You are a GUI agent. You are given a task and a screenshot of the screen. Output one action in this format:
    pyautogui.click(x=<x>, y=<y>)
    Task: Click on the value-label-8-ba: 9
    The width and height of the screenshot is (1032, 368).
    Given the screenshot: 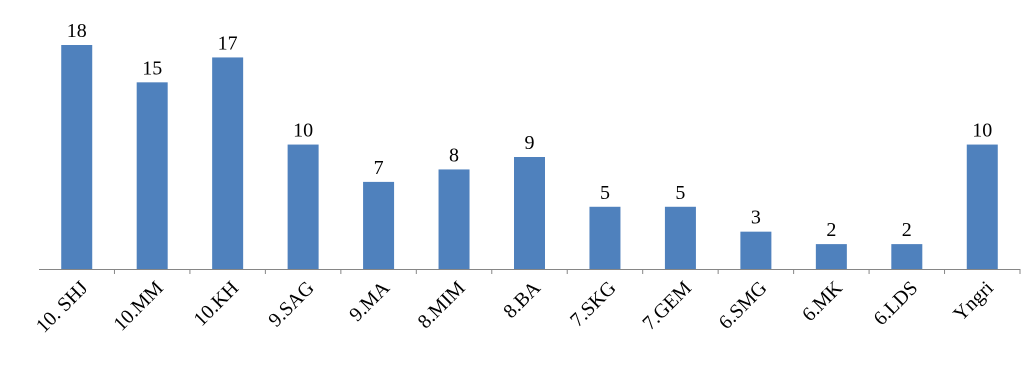 What is the action you would take?
    pyautogui.click(x=530, y=143)
    